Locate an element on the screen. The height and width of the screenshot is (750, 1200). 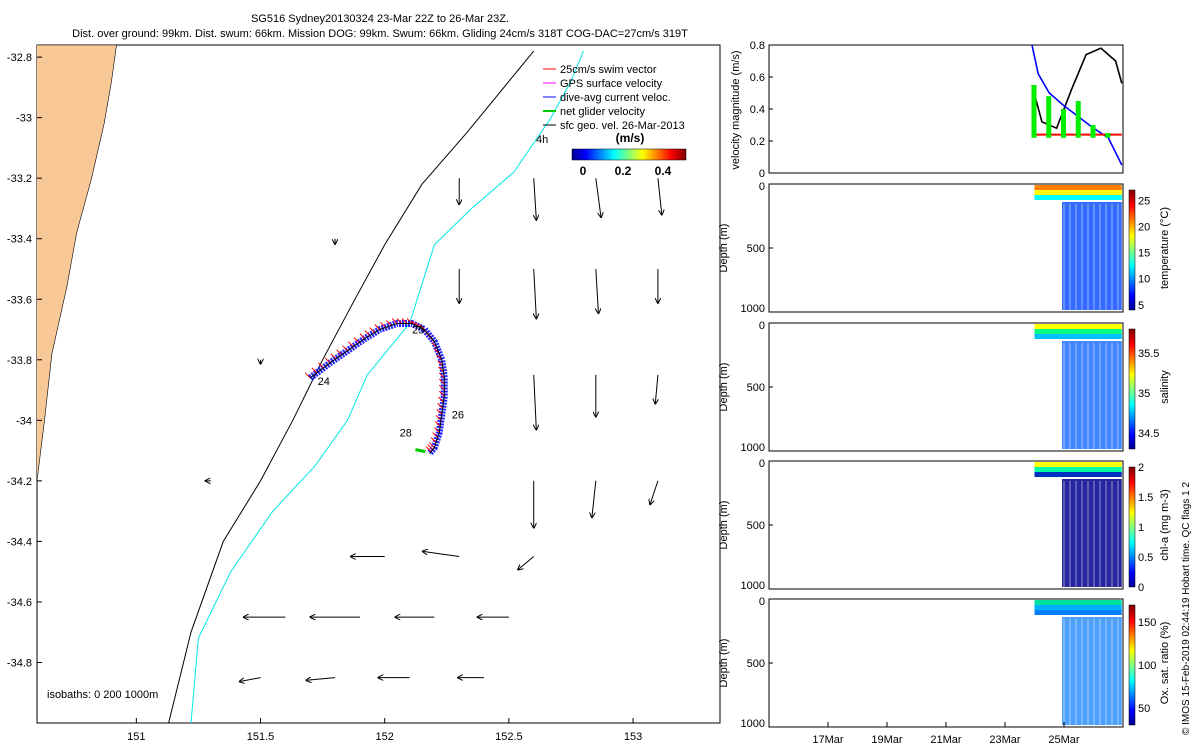
map-y-tick-label: -33.8 is located at coordinates (19, 361).